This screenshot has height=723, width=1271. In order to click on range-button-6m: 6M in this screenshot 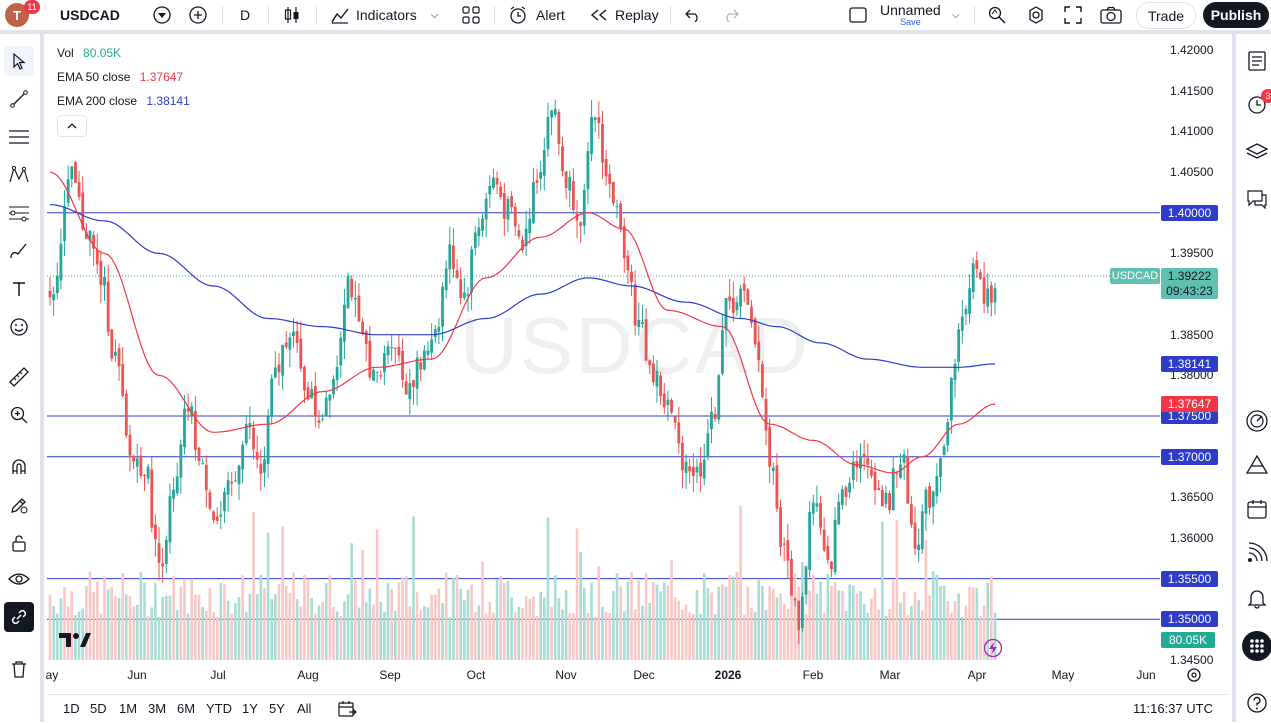, I will do `click(186, 708)`.